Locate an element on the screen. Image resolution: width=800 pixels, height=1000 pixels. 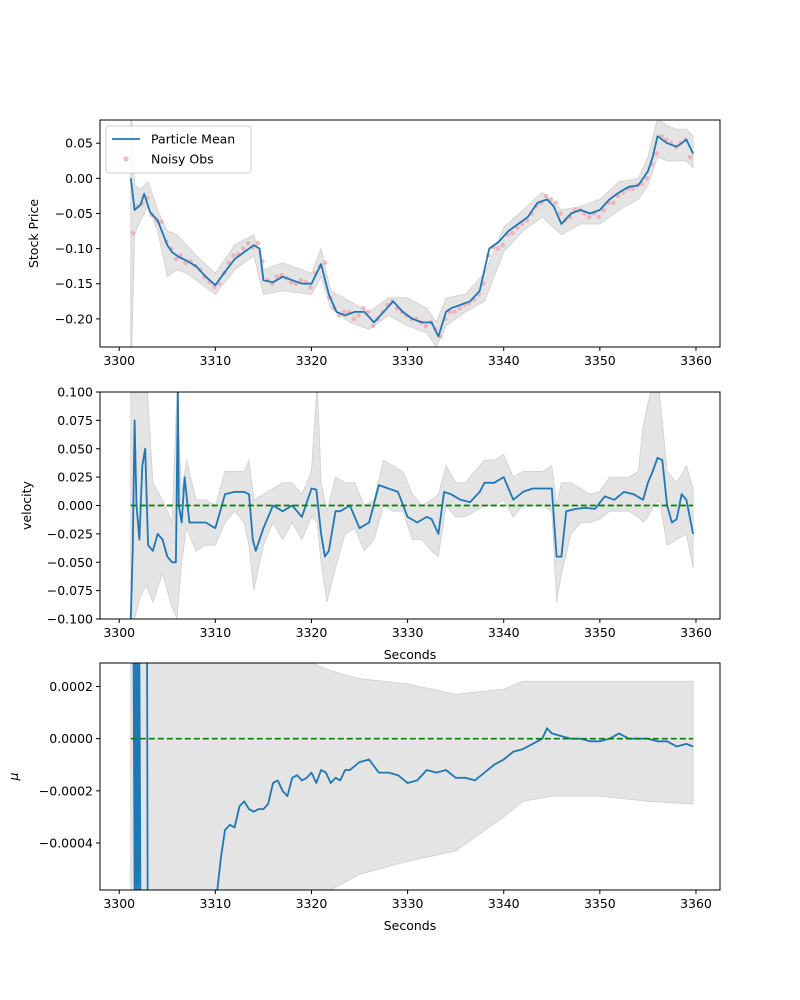
y-axis-label: velocity is located at coordinates (26, 504).